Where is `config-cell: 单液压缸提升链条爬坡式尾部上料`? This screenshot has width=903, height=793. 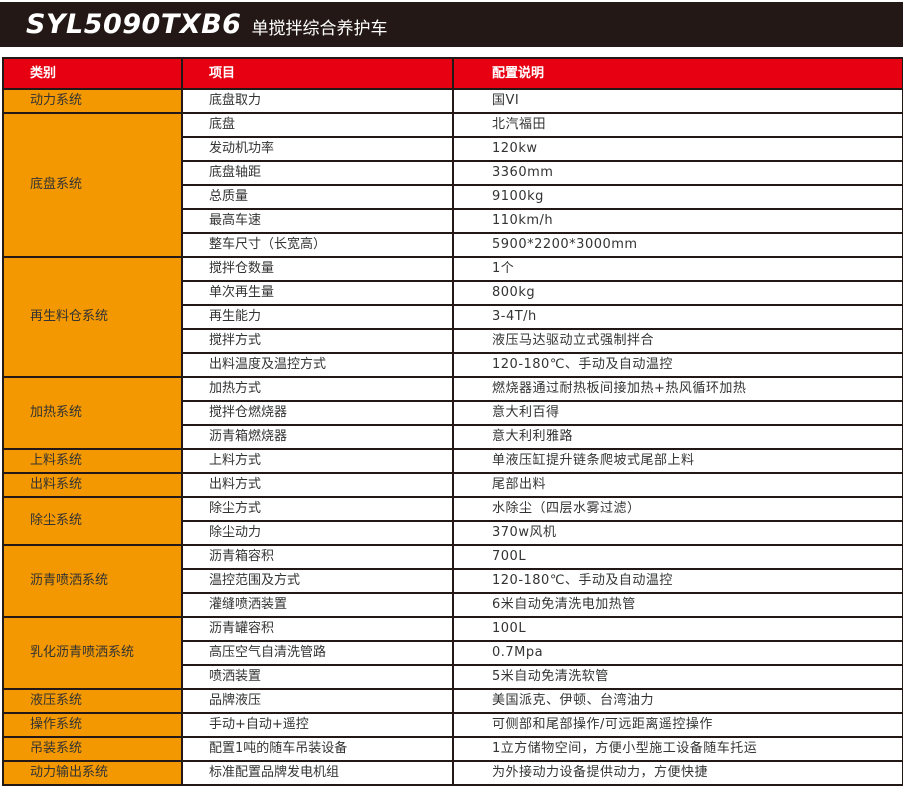
config-cell: 单液压缸提升链条爬坡式尾部上料 is located at coordinates (677, 461).